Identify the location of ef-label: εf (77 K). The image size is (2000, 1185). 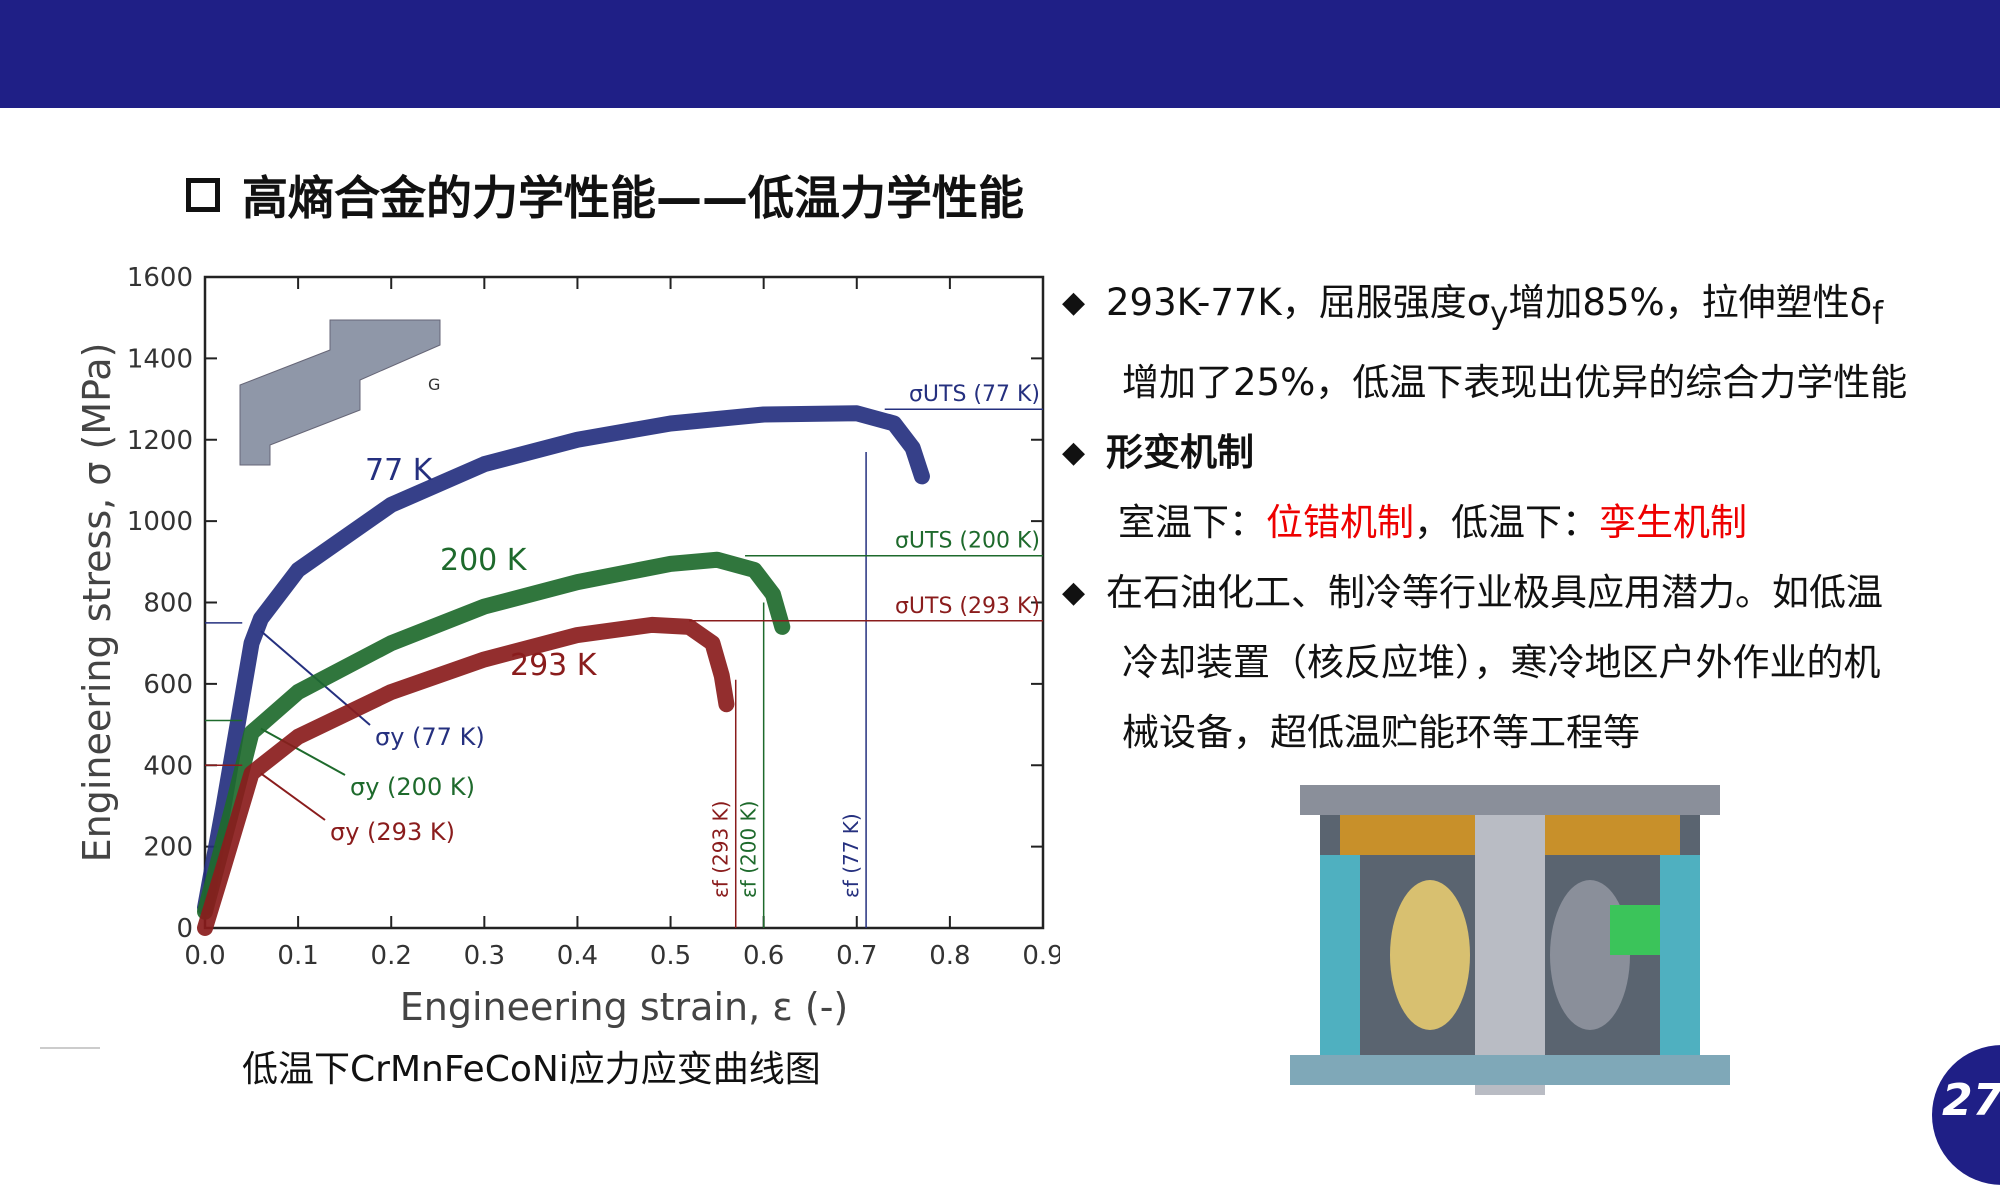
(851, 855).